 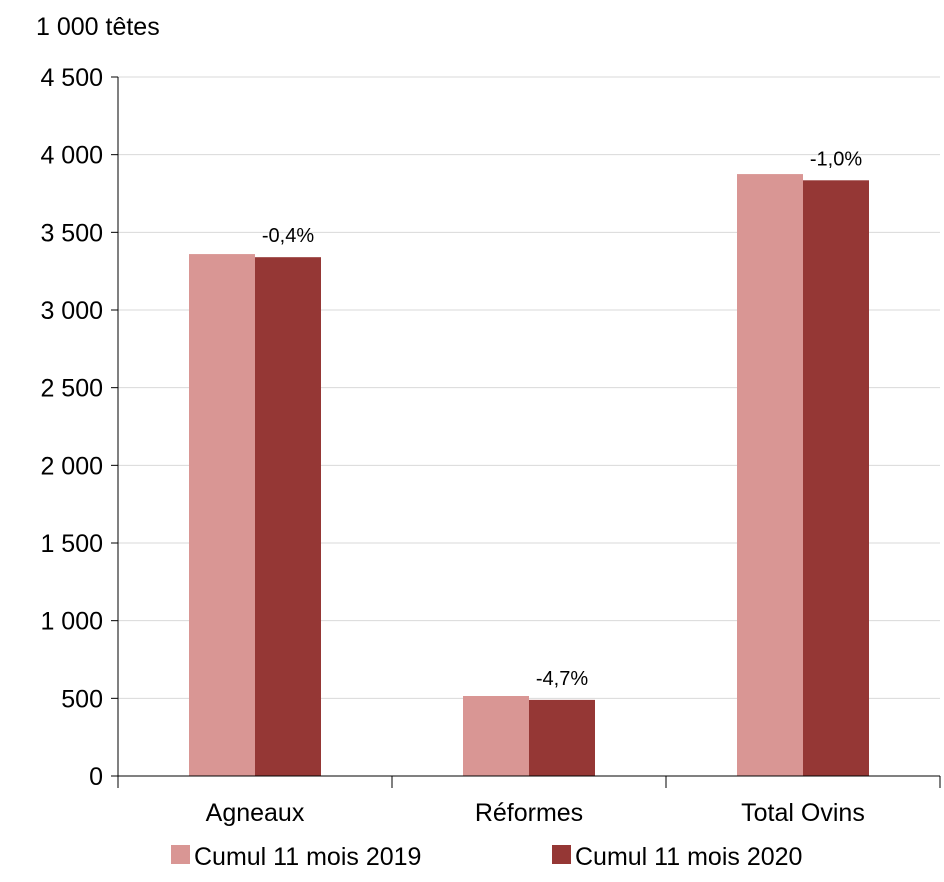 I want to click on y-unit-label: 1 000 têtes, so click(x=98, y=27).